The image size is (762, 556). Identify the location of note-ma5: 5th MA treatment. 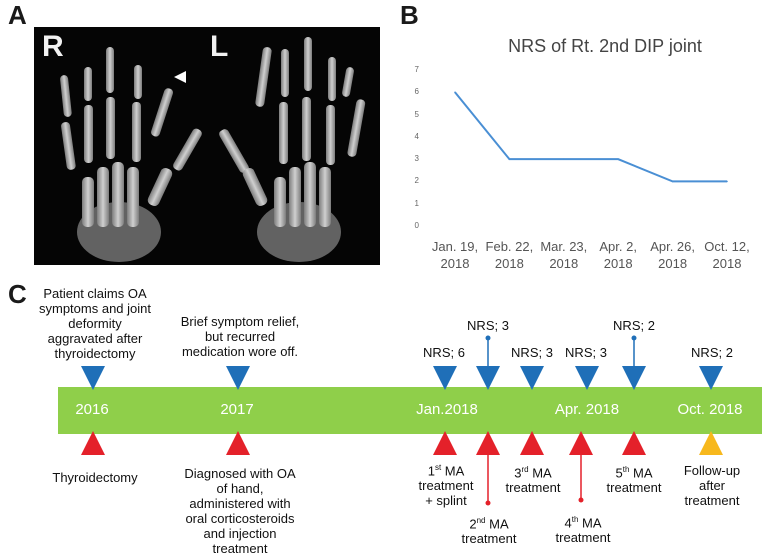
(634, 480).